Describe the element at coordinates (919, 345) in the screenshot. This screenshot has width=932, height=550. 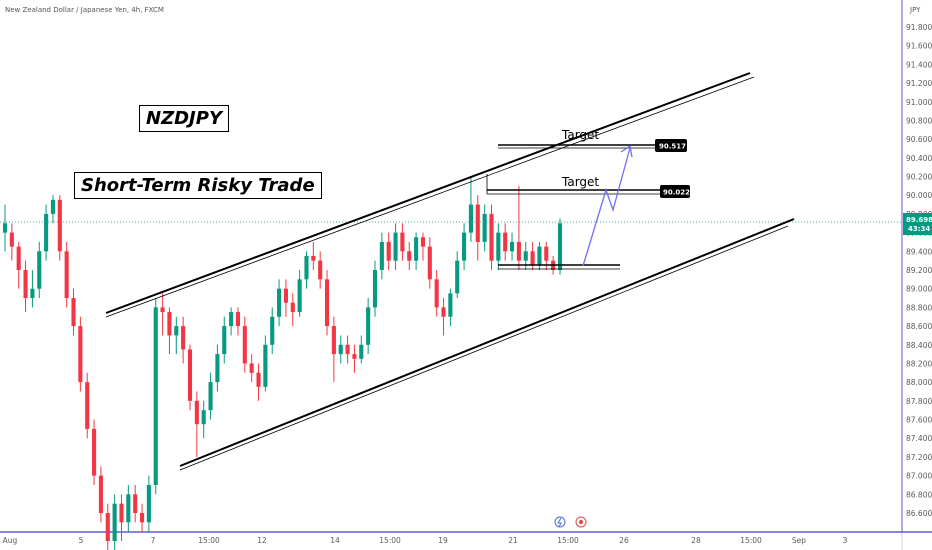
I see `y-tick-label: 88.400` at that location.